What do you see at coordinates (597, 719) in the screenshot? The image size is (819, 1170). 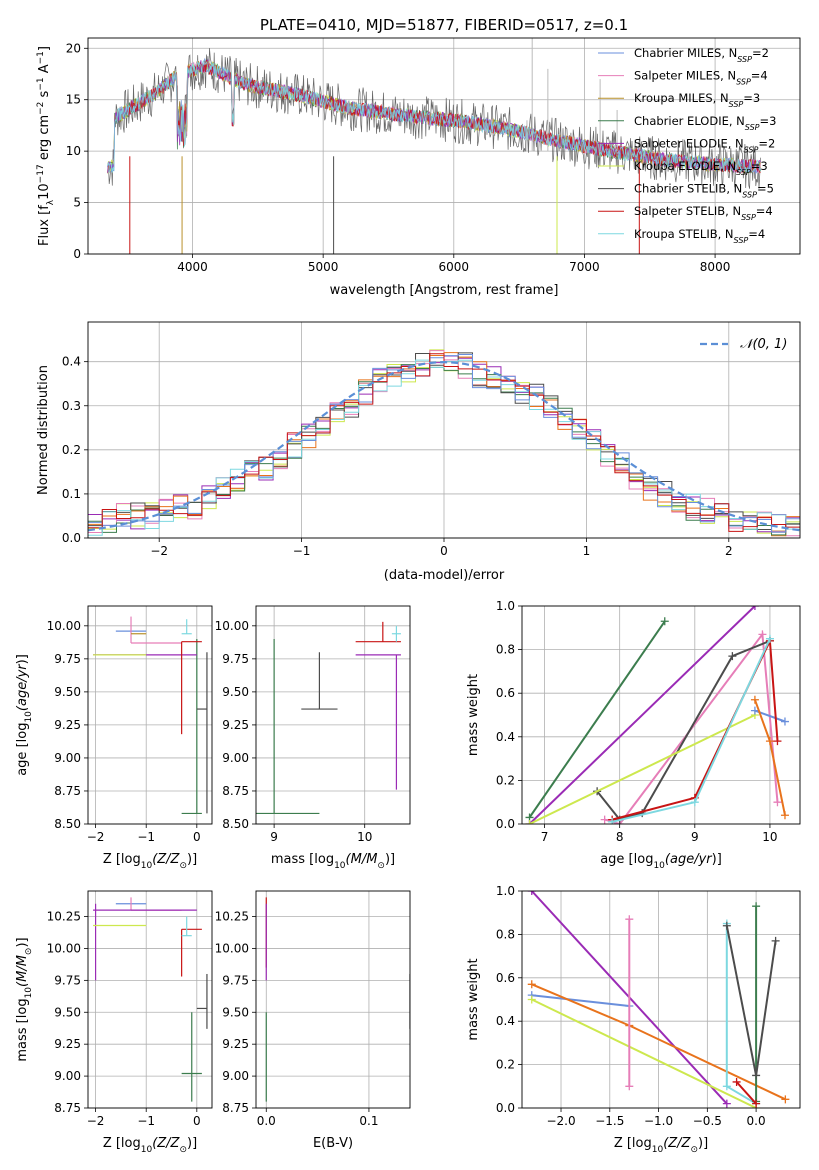 I see `series-line` at bounding box center [597, 719].